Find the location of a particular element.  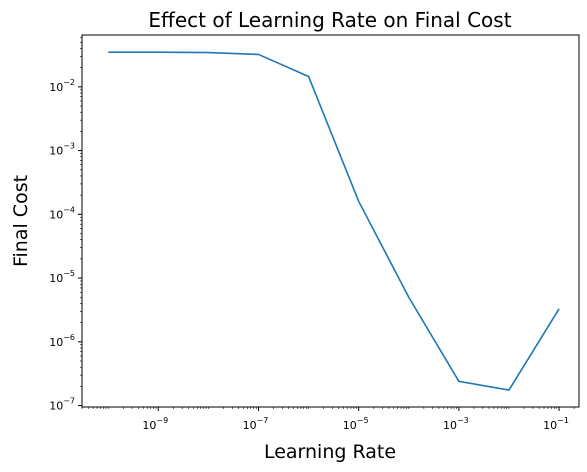

y-tick-label-3: 10⁻⁴ is located at coordinates (62, 213).